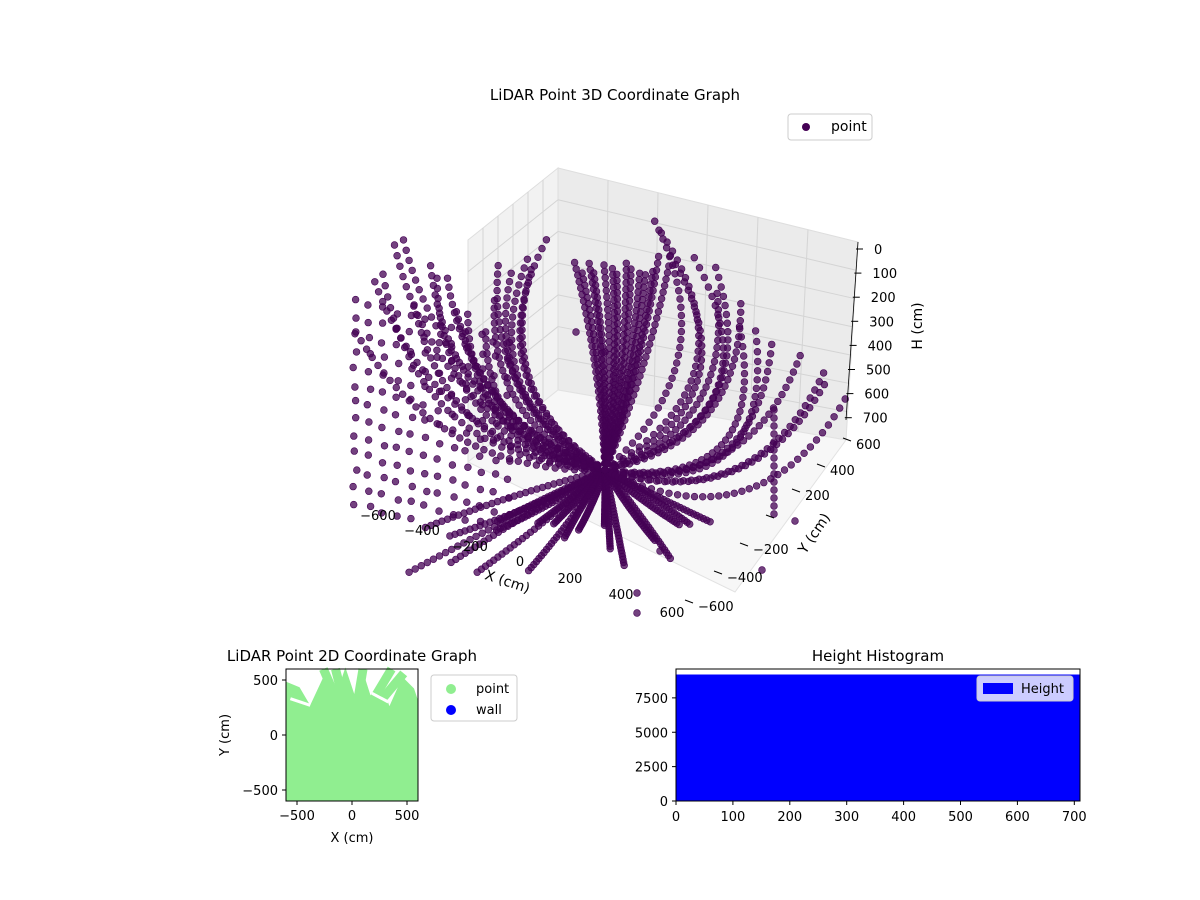 The height and width of the screenshot is (900, 1200). What do you see at coordinates (732, 817) in the screenshot?
I see `x-tick-label: 100` at bounding box center [732, 817].